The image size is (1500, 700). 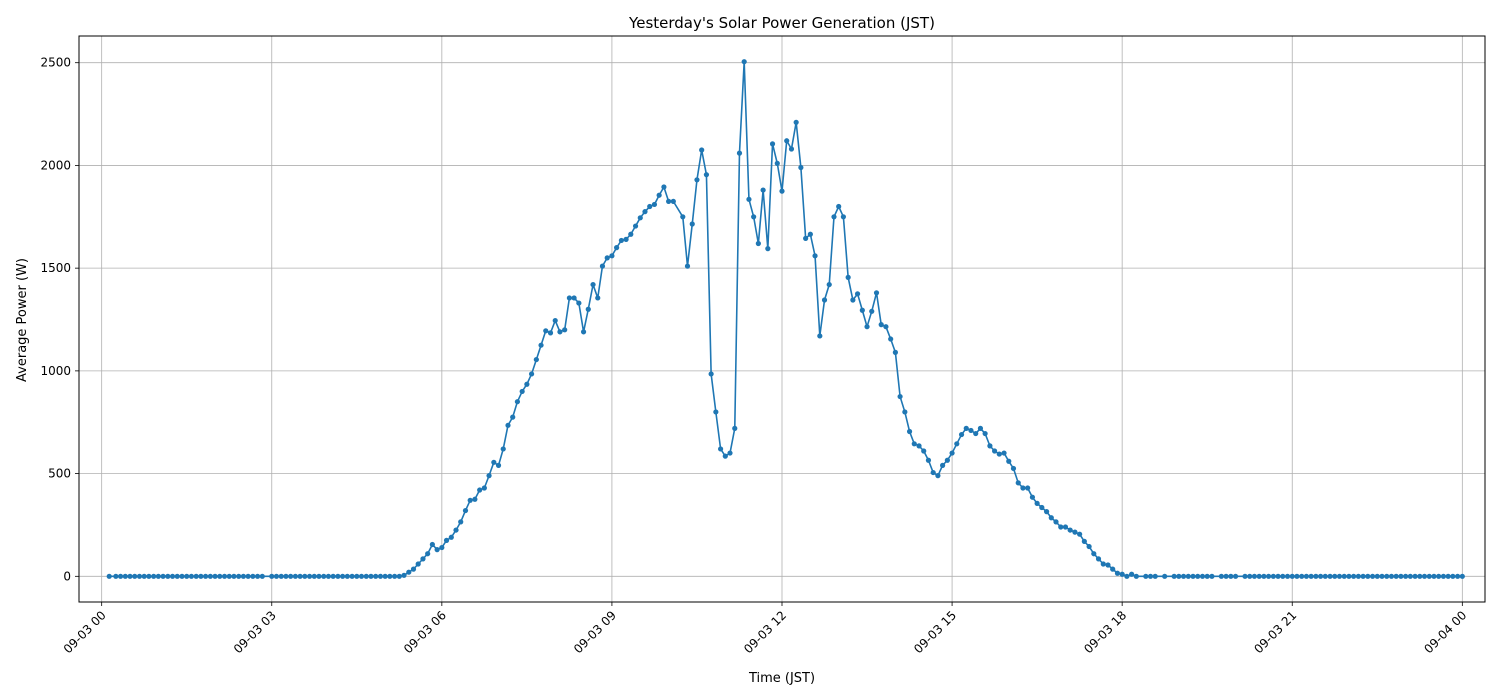 What do you see at coordinates (55, 63) in the screenshot?
I see `y-tick-label: 2500` at bounding box center [55, 63].